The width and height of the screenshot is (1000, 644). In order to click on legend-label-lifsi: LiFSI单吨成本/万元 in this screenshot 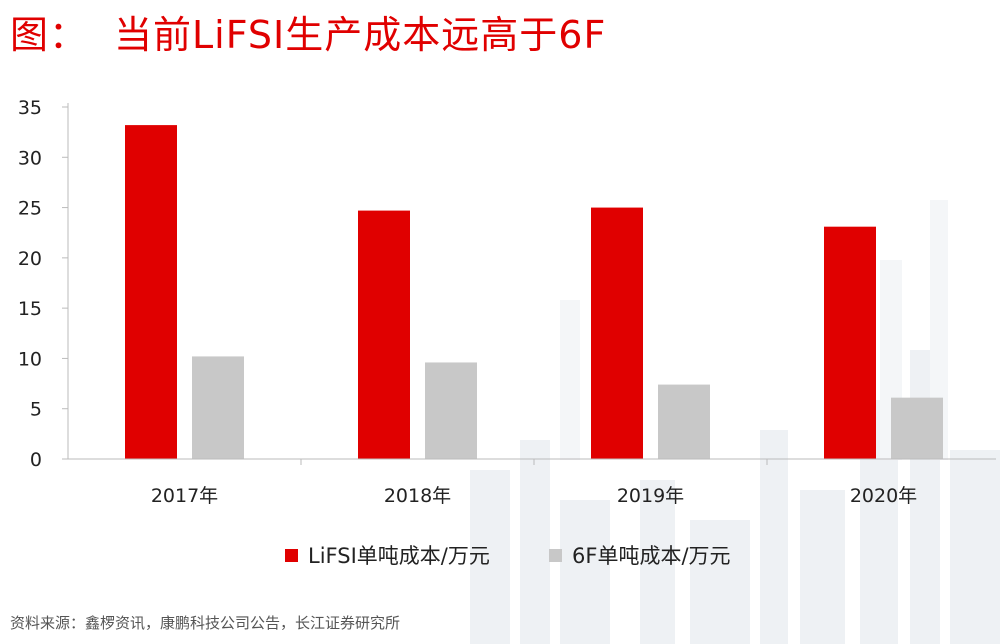, I will do `click(399, 556)`.